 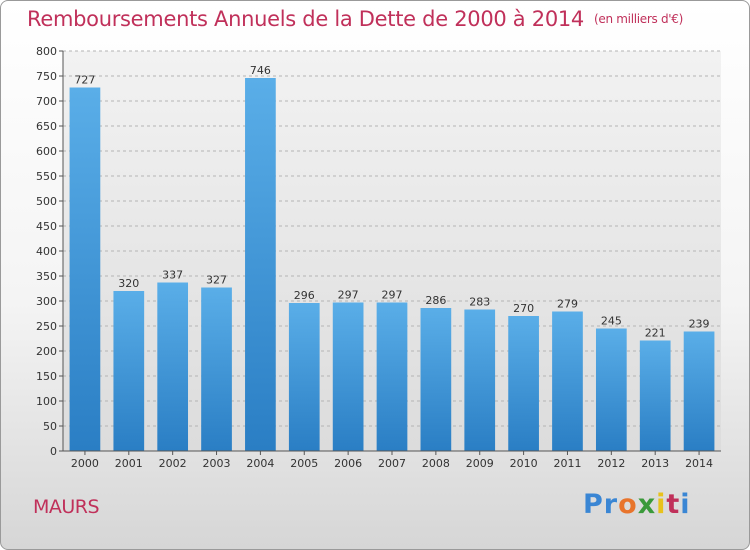 I want to click on data-label-2012: 245, so click(x=611, y=321).